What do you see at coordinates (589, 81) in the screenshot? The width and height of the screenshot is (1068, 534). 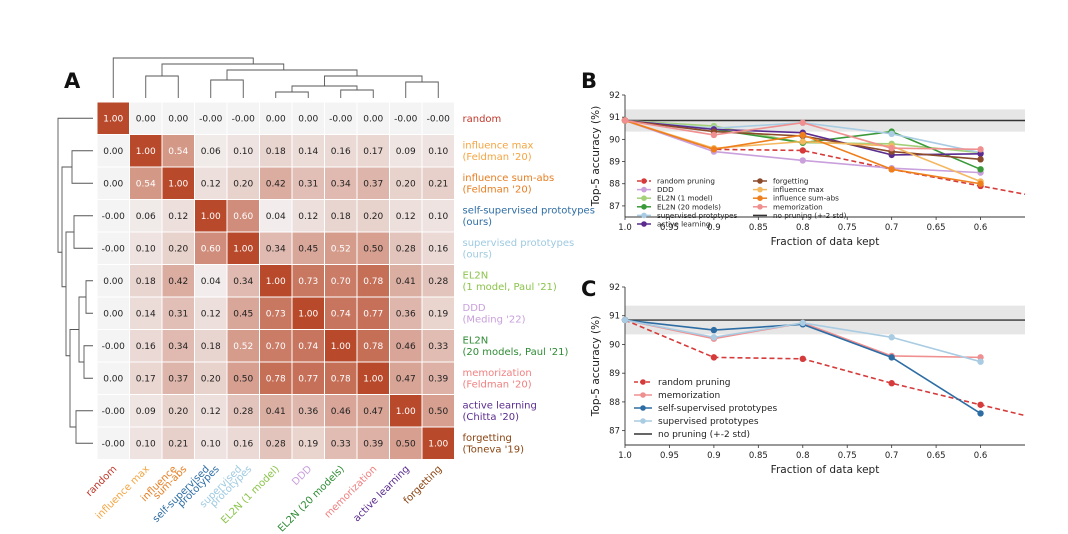 I see `panel-b-letter: B` at bounding box center [589, 81].